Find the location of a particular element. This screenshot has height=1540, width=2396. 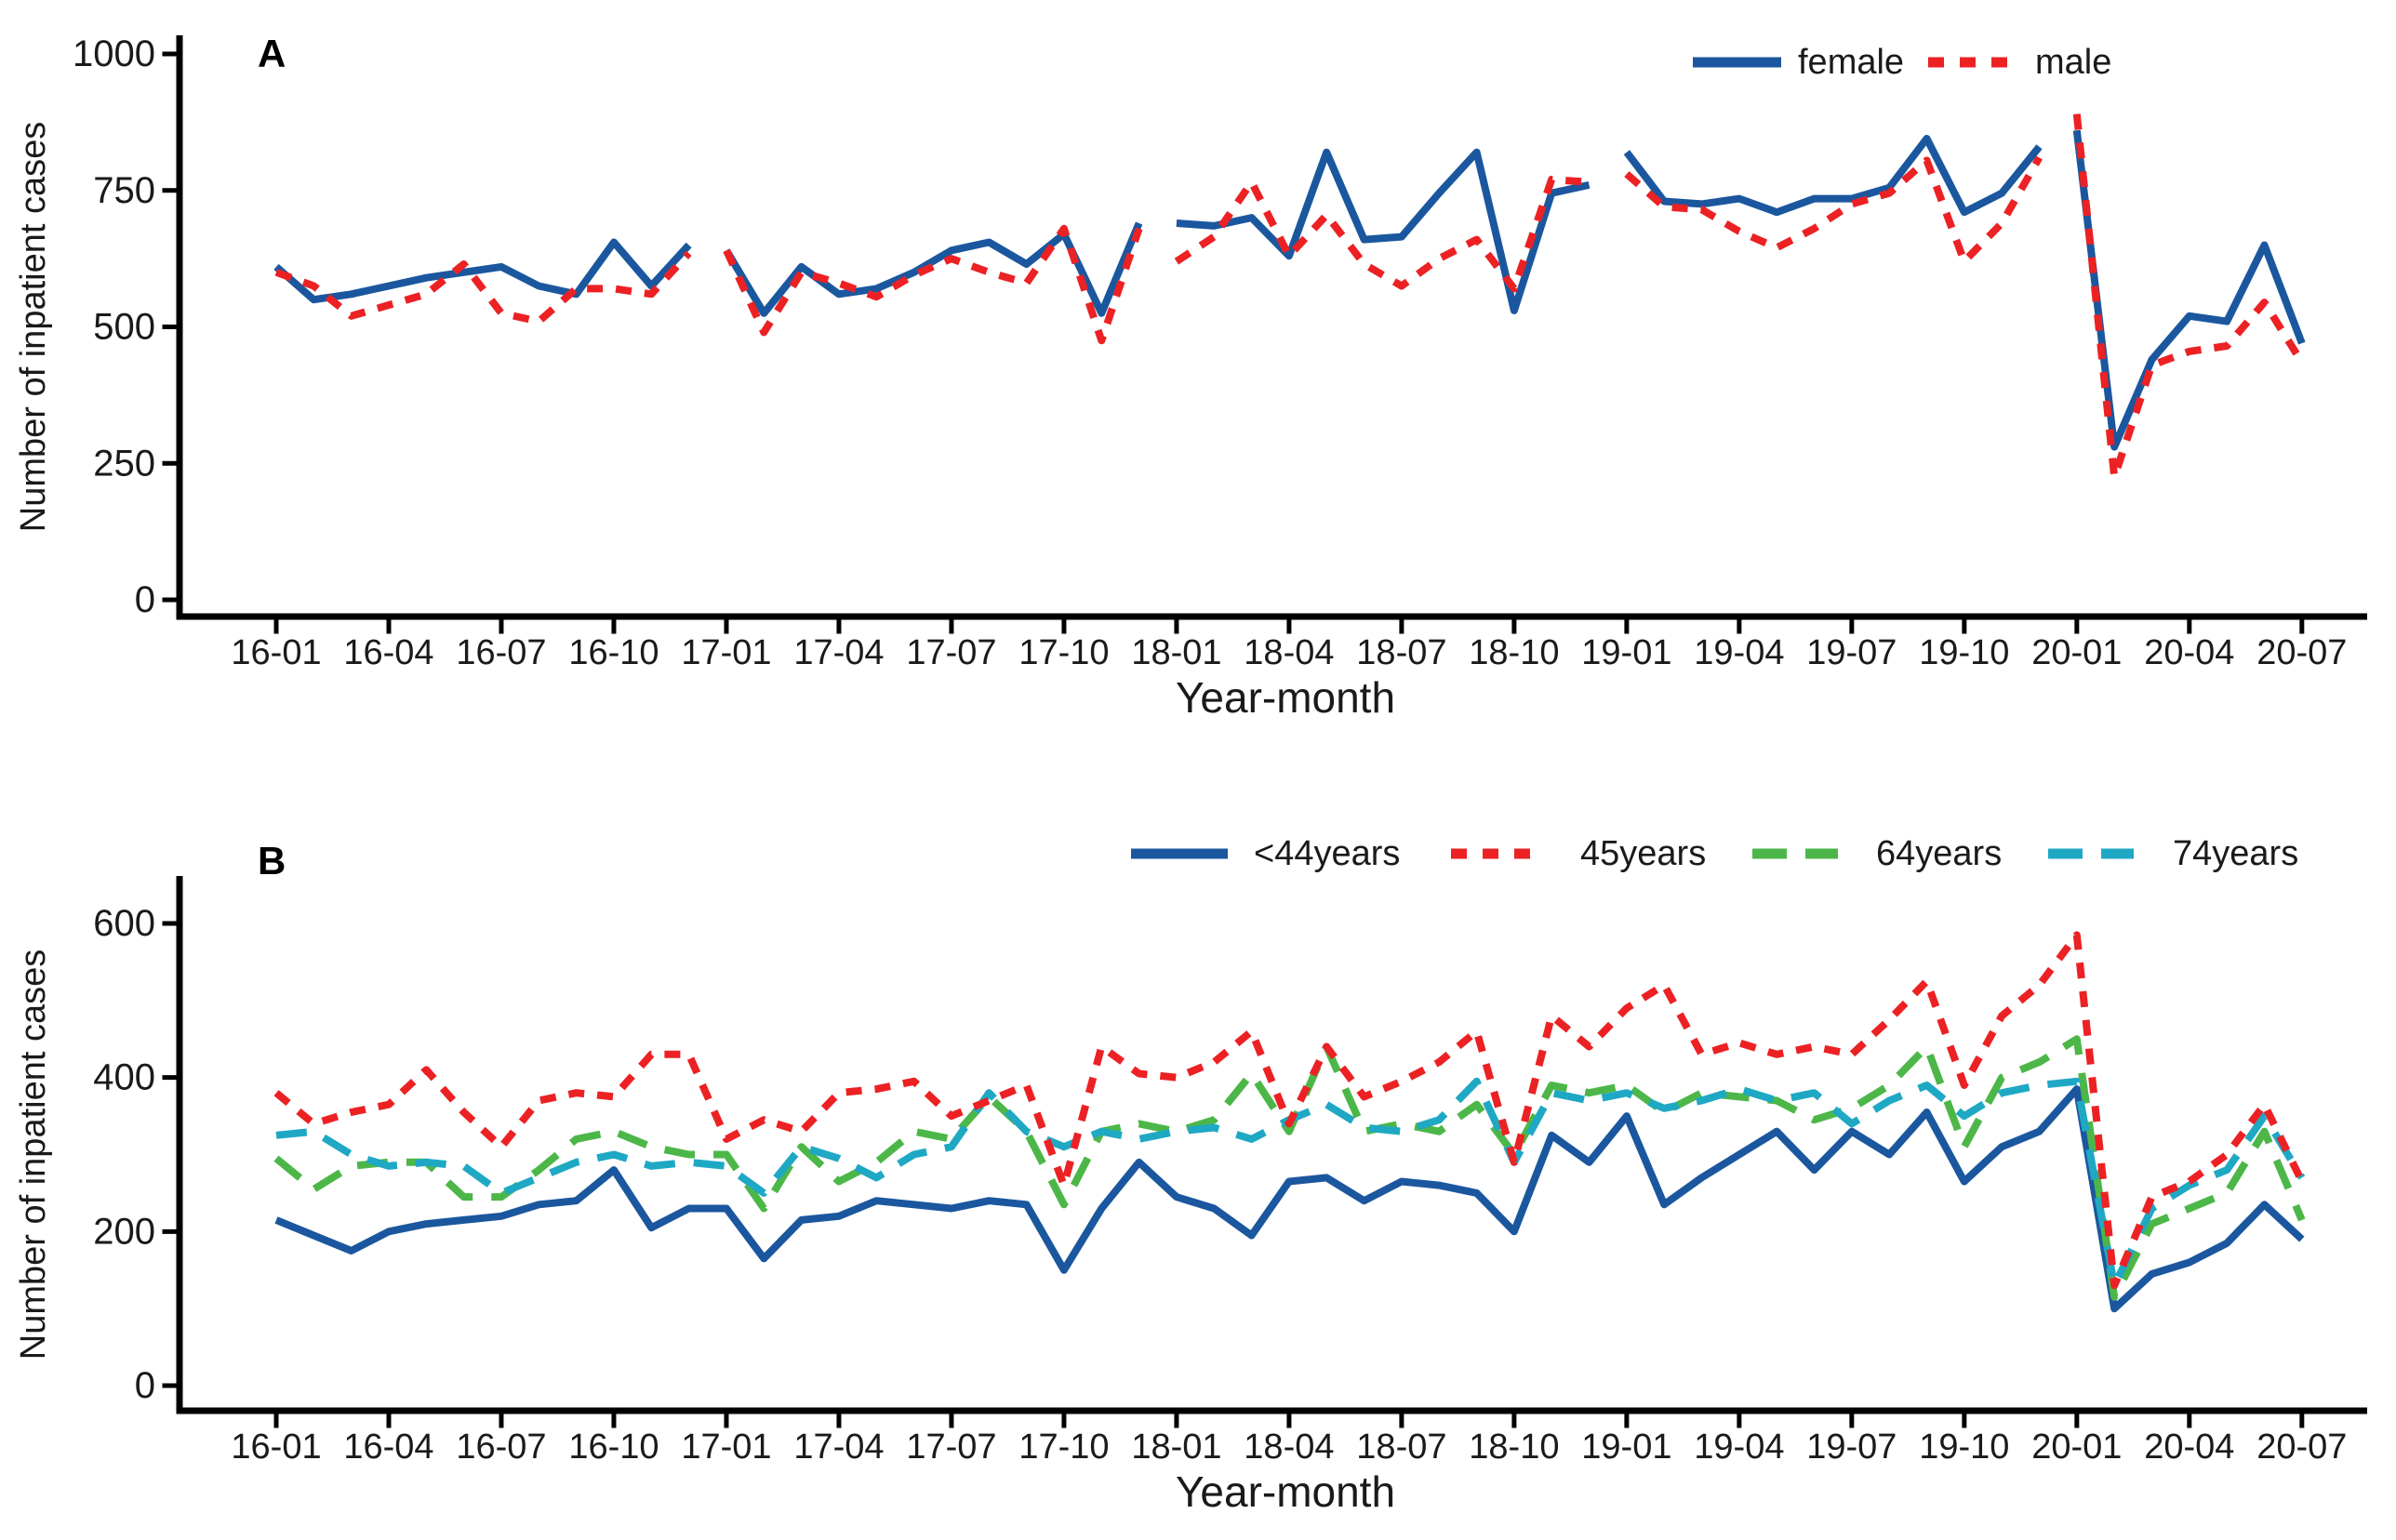

y-tick-label: 200 is located at coordinates (124, 1231).